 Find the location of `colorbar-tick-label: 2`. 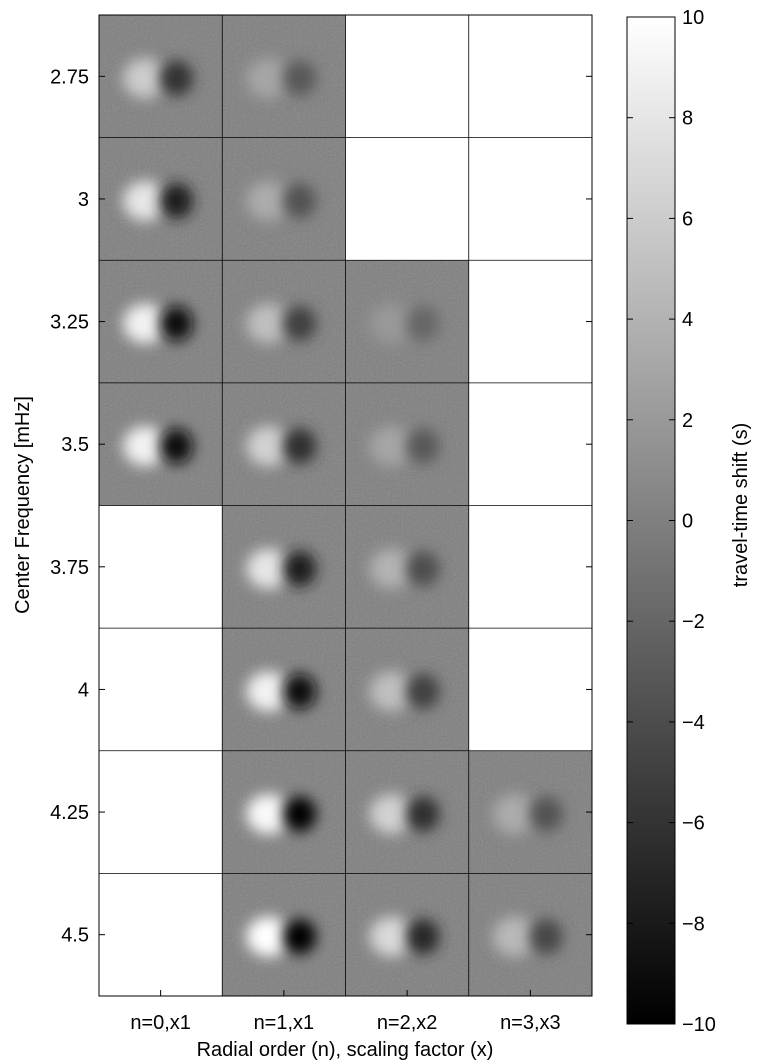

colorbar-tick-label: 2 is located at coordinates (687, 421).